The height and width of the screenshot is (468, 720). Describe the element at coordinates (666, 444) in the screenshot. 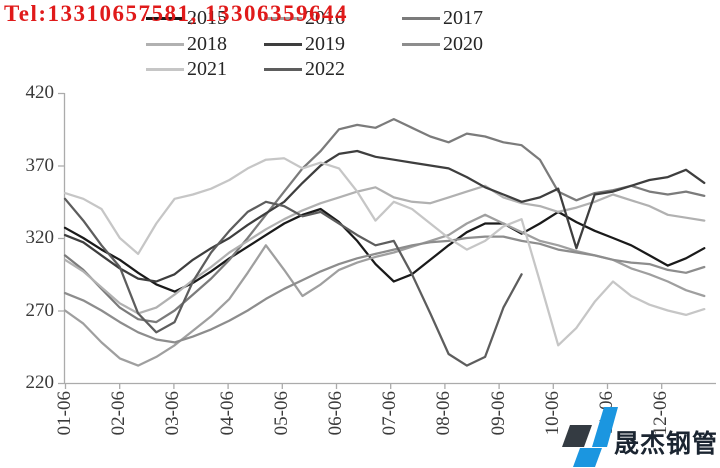

I see `brand-name: 晟杰钢管` at that location.